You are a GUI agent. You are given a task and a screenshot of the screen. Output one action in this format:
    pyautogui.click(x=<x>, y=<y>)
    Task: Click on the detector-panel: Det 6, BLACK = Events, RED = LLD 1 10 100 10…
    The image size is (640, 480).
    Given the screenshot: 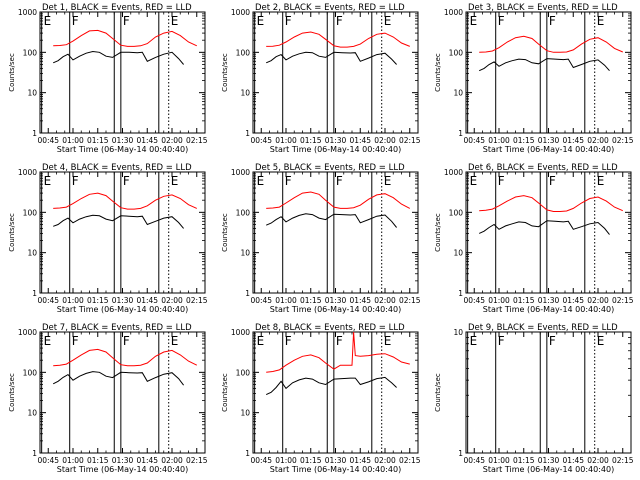 What is the action you would take?
    pyautogui.click(x=534, y=238)
    